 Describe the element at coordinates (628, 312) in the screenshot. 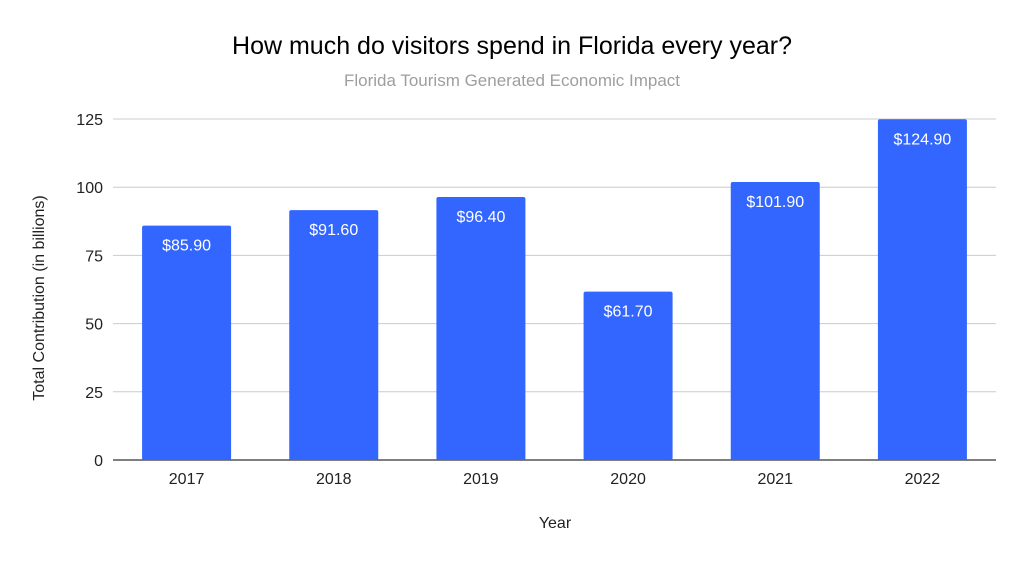

I see `data-label-2020: $61.70` at that location.